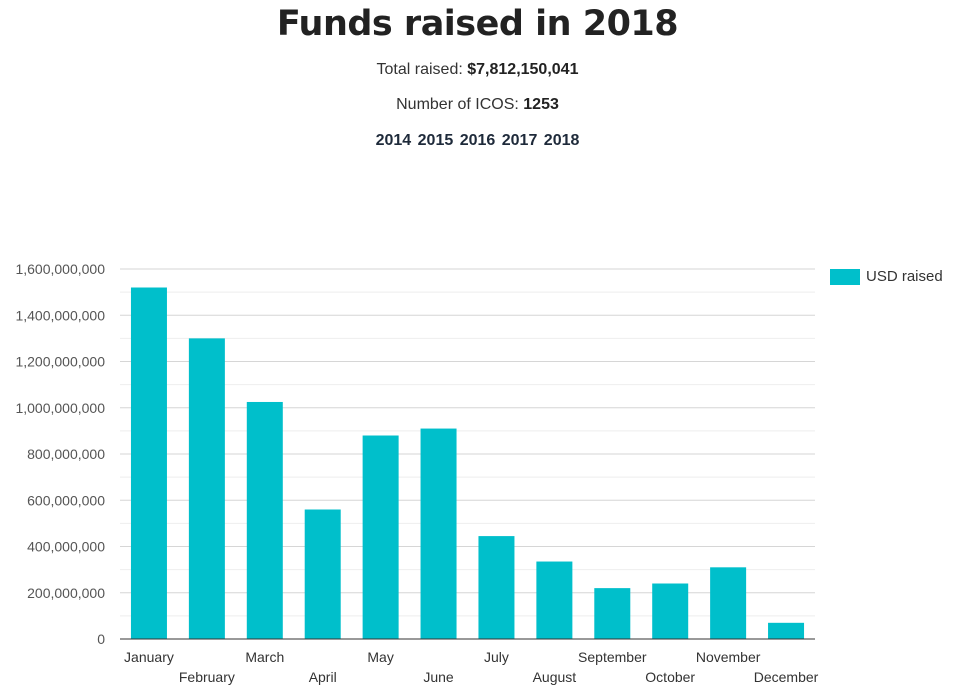  What do you see at coordinates (60, 362) in the screenshot?
I see `y-tick-label: 1,200,000,000` at bounding box center [60, 362].